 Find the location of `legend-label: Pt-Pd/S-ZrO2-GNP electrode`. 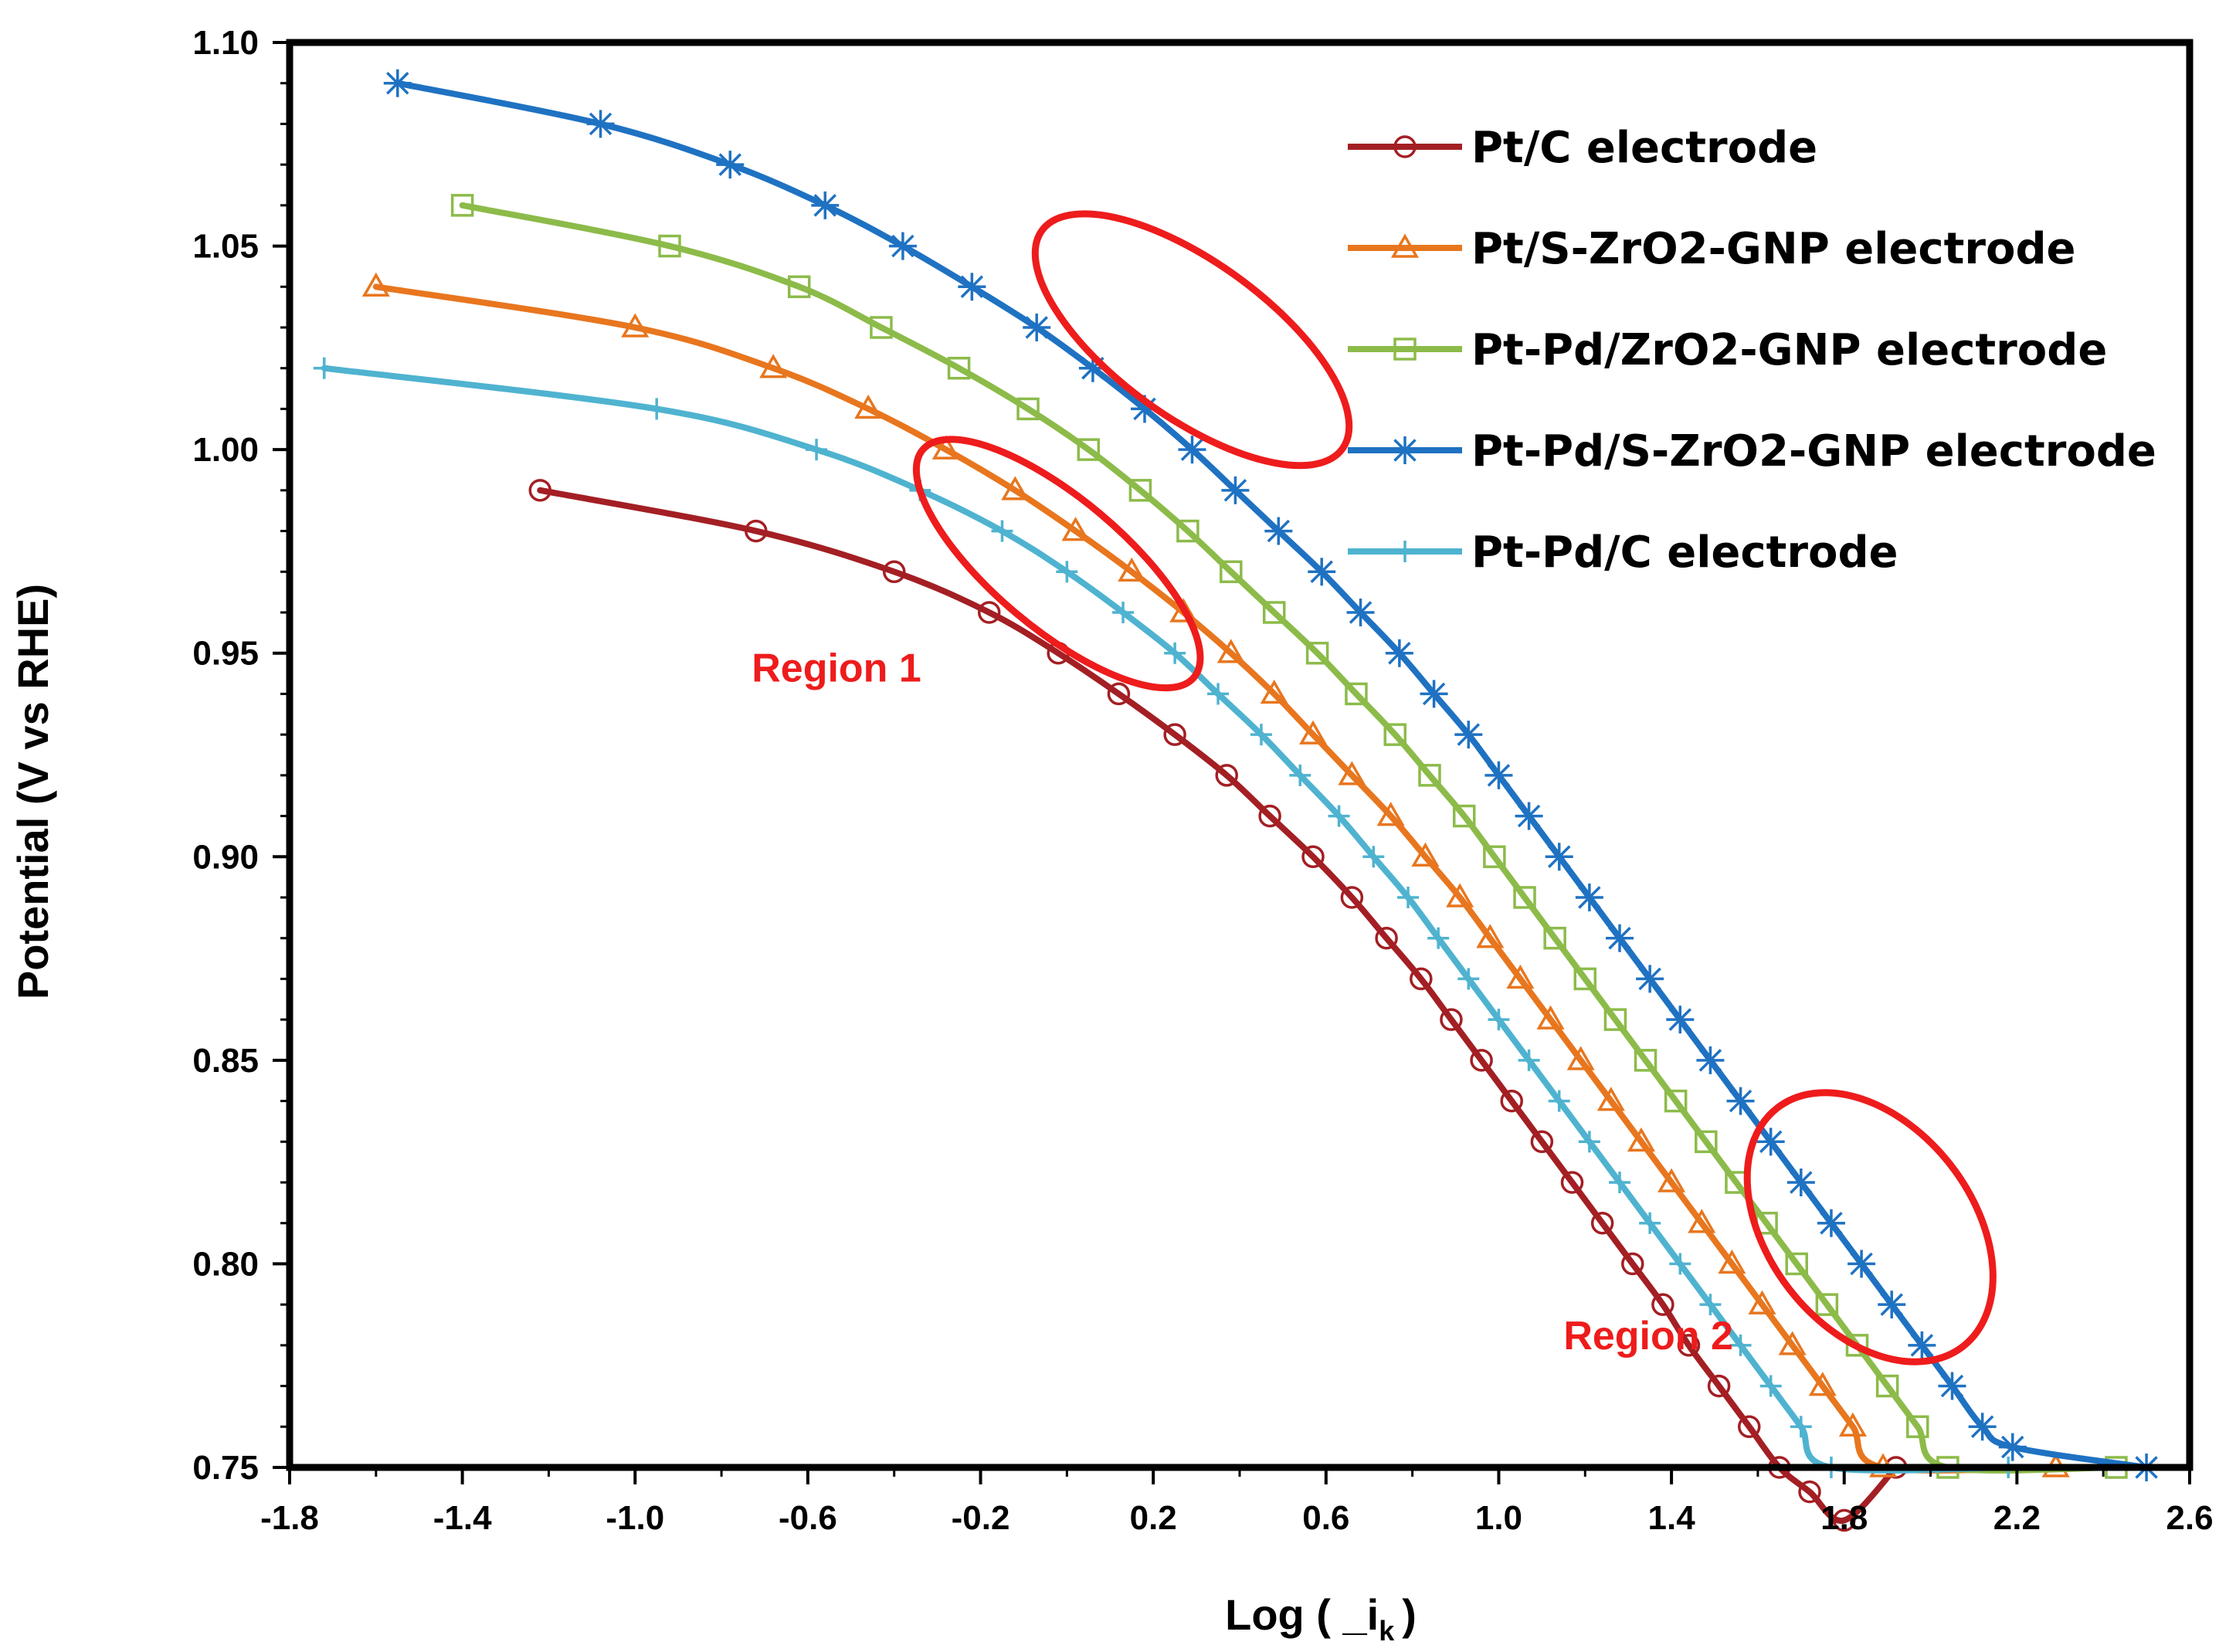

legend-label: Pt-Pd/S-ZrO2-GNP electrode is located at coordinates (1813, 451).